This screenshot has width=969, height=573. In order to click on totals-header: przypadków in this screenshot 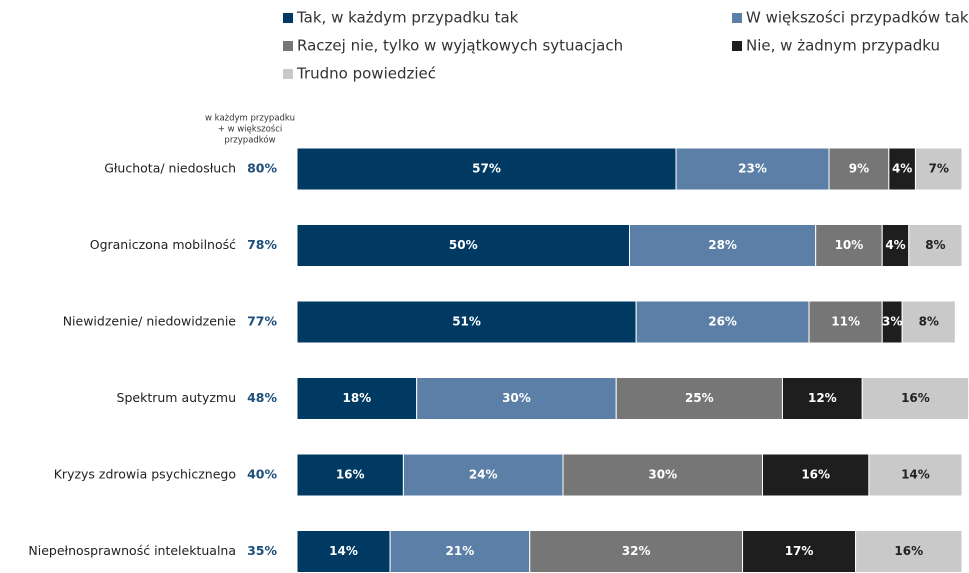, I will do `click(249, 140)`.